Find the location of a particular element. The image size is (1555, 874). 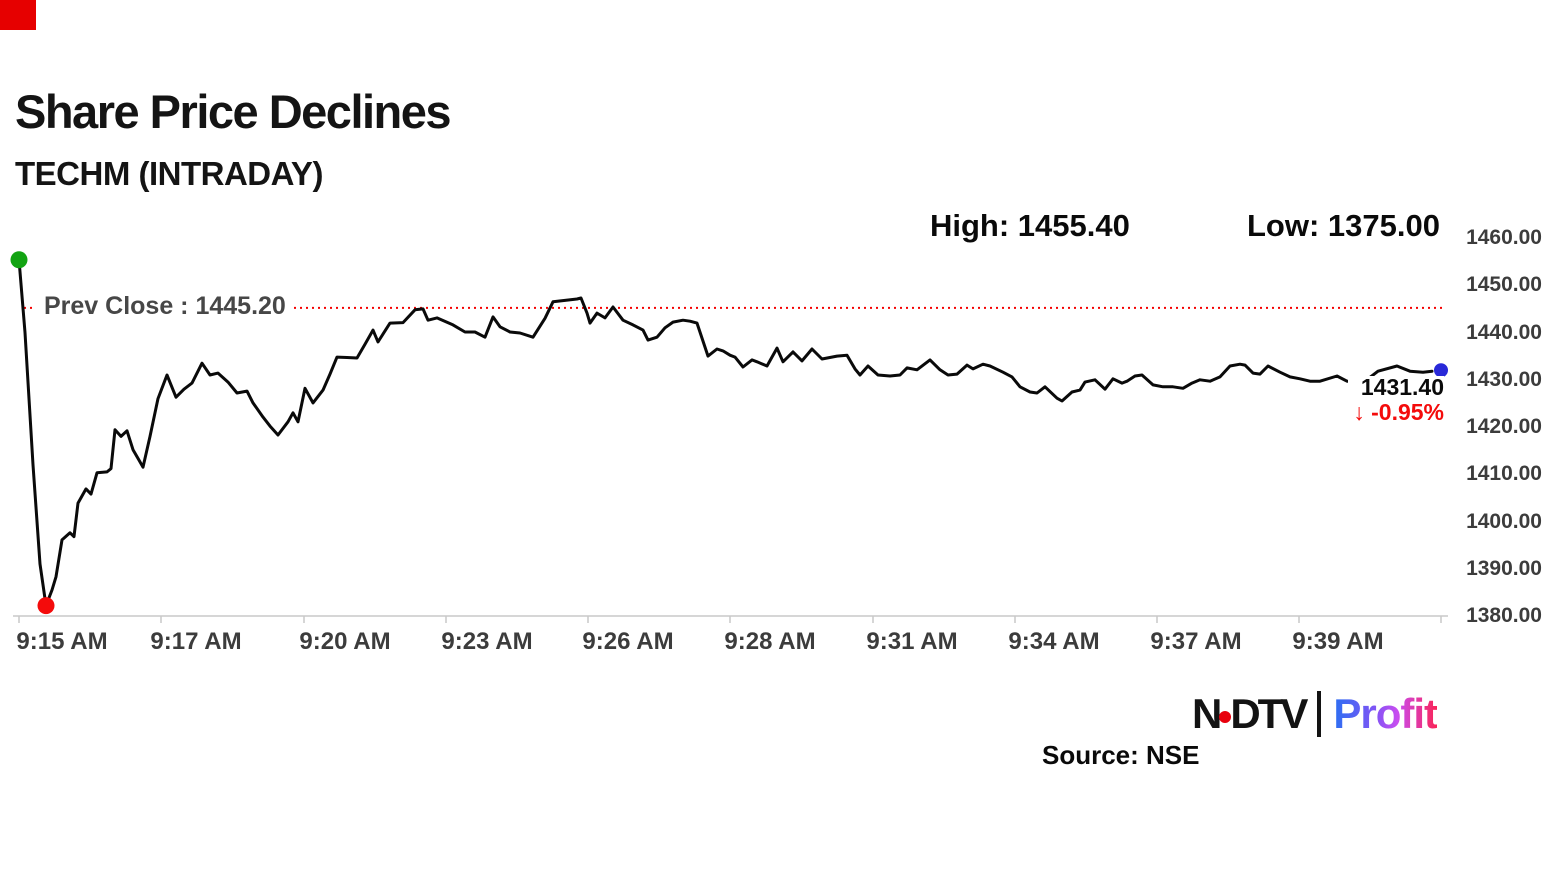

y-axis-label: 1420.00 is located at coordinates (1504, 426).